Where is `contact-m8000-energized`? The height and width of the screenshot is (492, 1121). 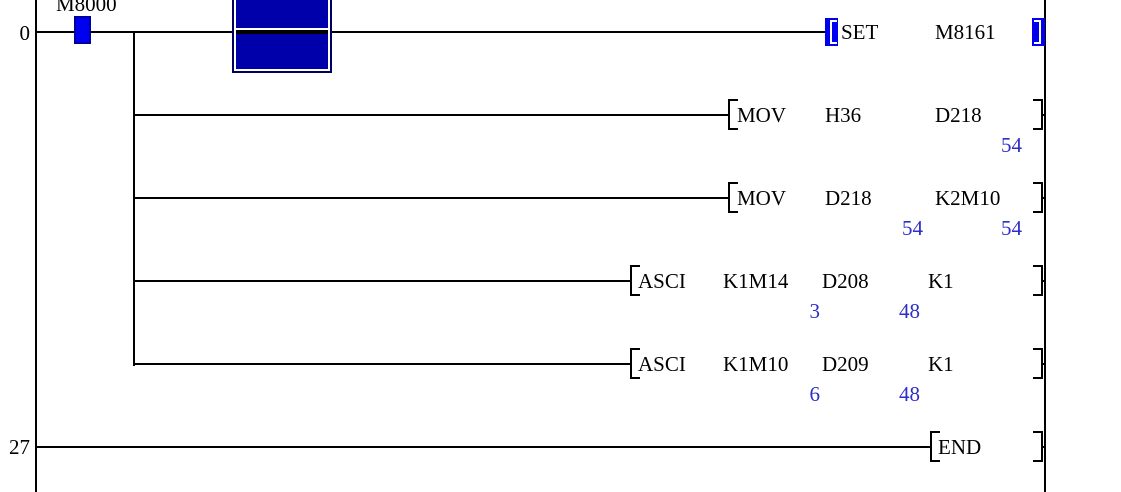
contact-m8000-energized is located at coordinates (82, 30).